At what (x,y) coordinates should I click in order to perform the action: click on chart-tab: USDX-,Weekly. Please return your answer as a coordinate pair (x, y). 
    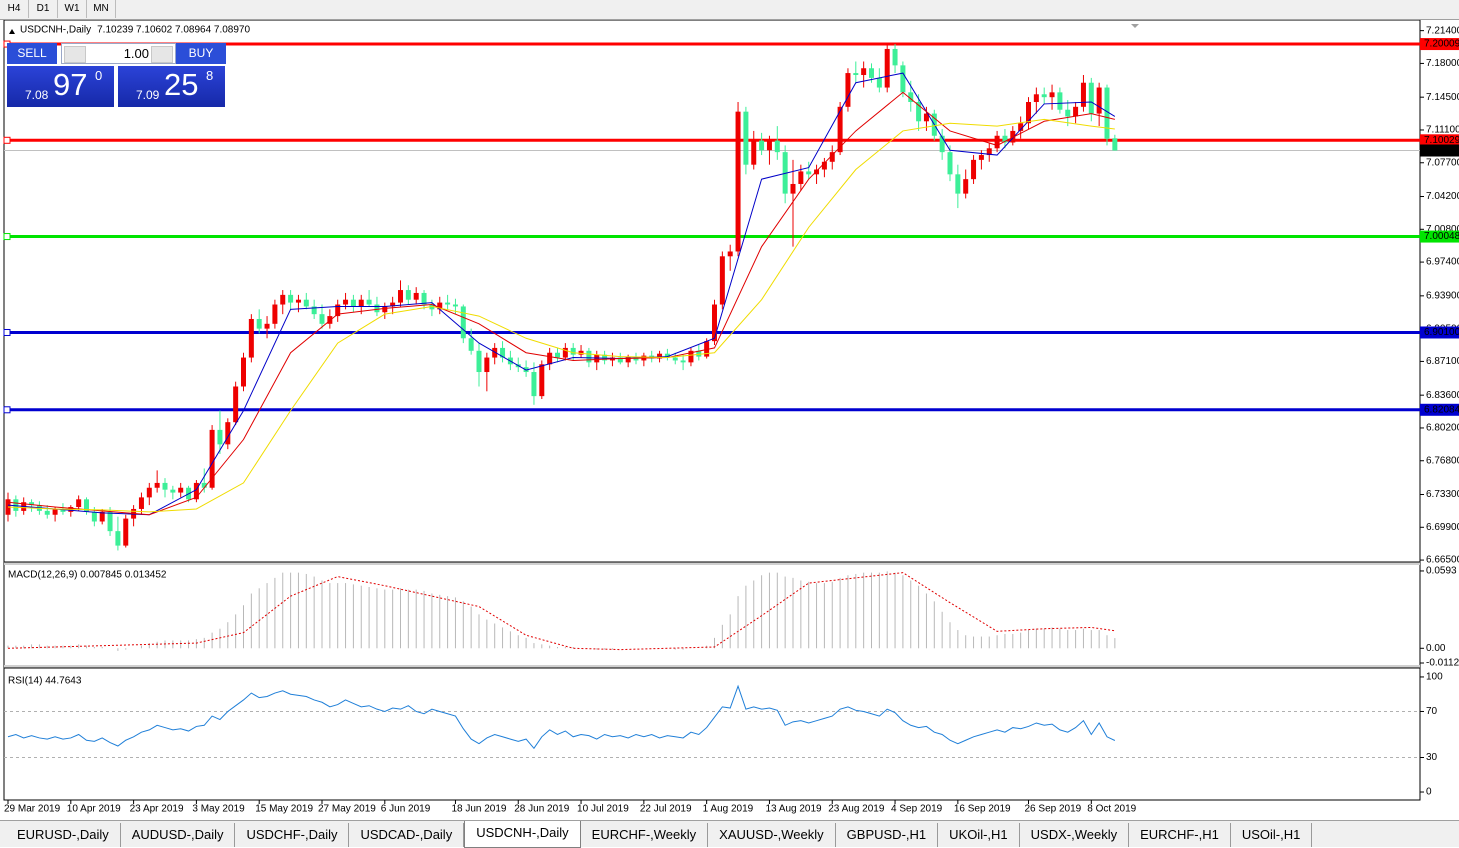
    Looking at the image, I should click on (1075, 835).